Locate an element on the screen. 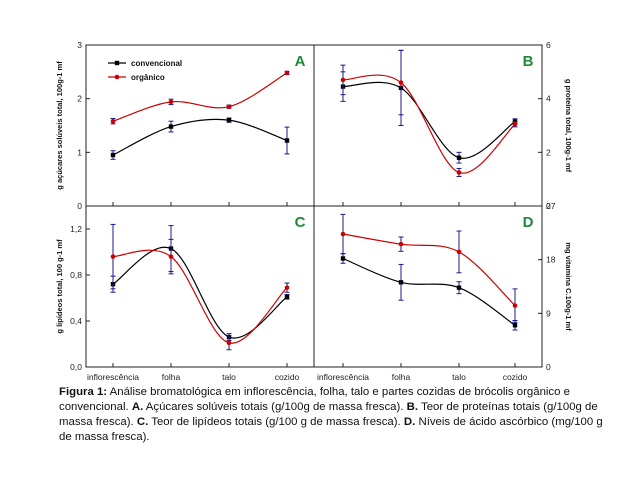 Image resolution: width=621 pixels, height=480 pixels. x-tick-label-c-2: talo is located at coordinates (229, 377).